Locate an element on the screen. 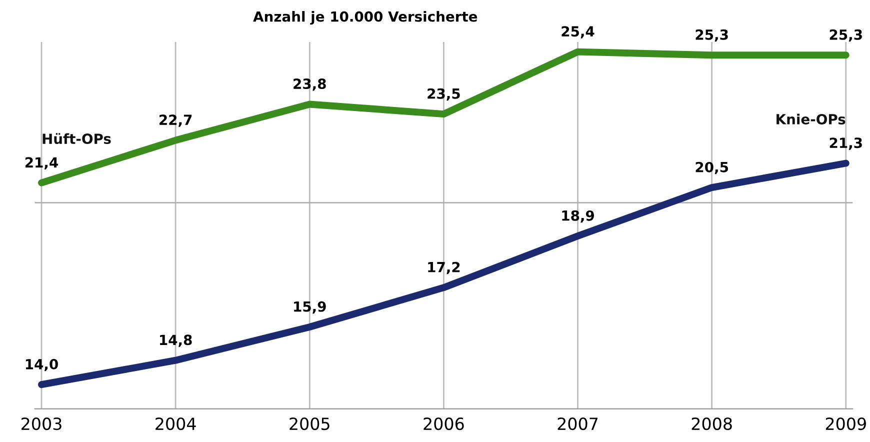 The width and height of the screenshot is (870, 442). data-label: 21,4 is located at coordinates (41, 163).